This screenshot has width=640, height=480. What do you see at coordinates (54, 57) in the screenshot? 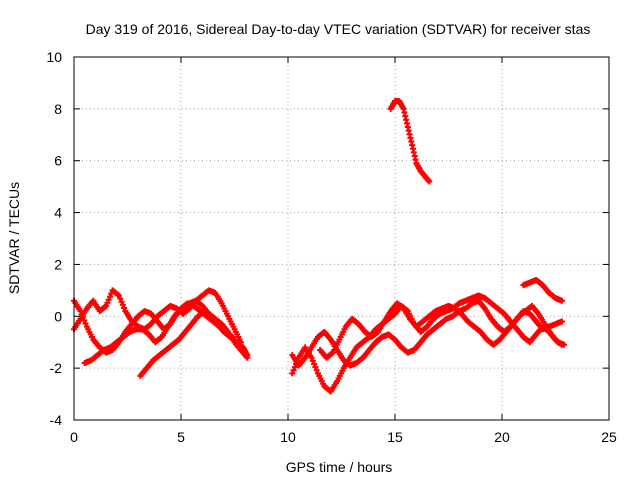
I see `y-tick-label: 10` at bounding box center [54, 57].